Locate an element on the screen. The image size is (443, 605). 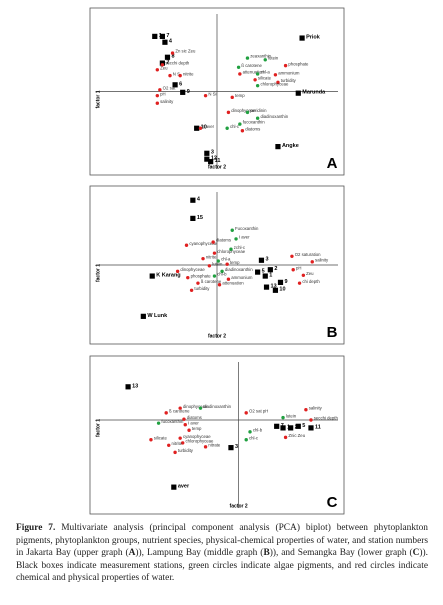
point-label: silicate is located at coordinates (265, 77).